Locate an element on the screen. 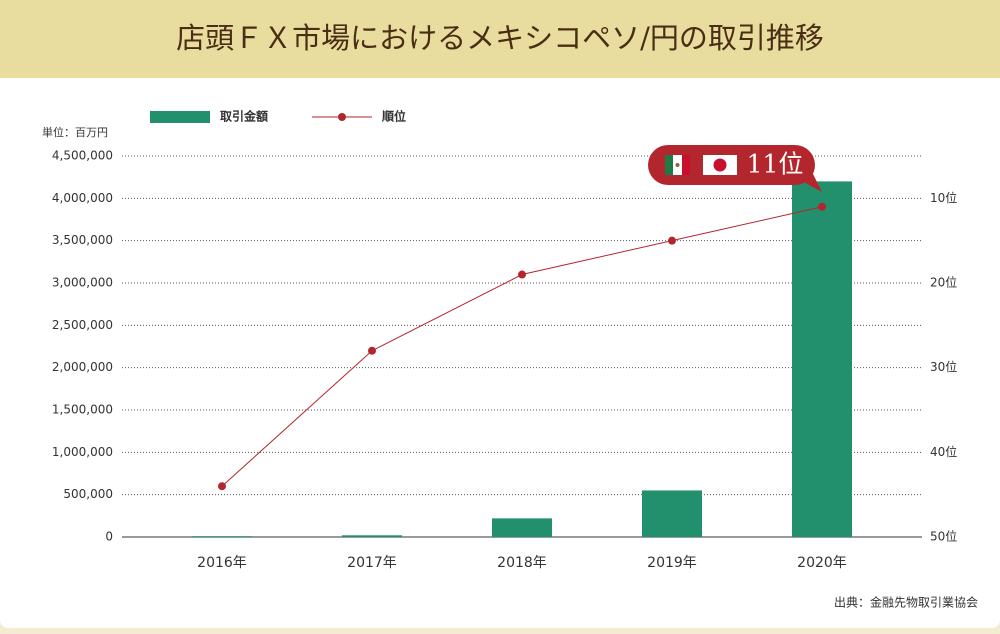 The image size is (1000, 634). annotation-tail is located at coordinates (811, 182).